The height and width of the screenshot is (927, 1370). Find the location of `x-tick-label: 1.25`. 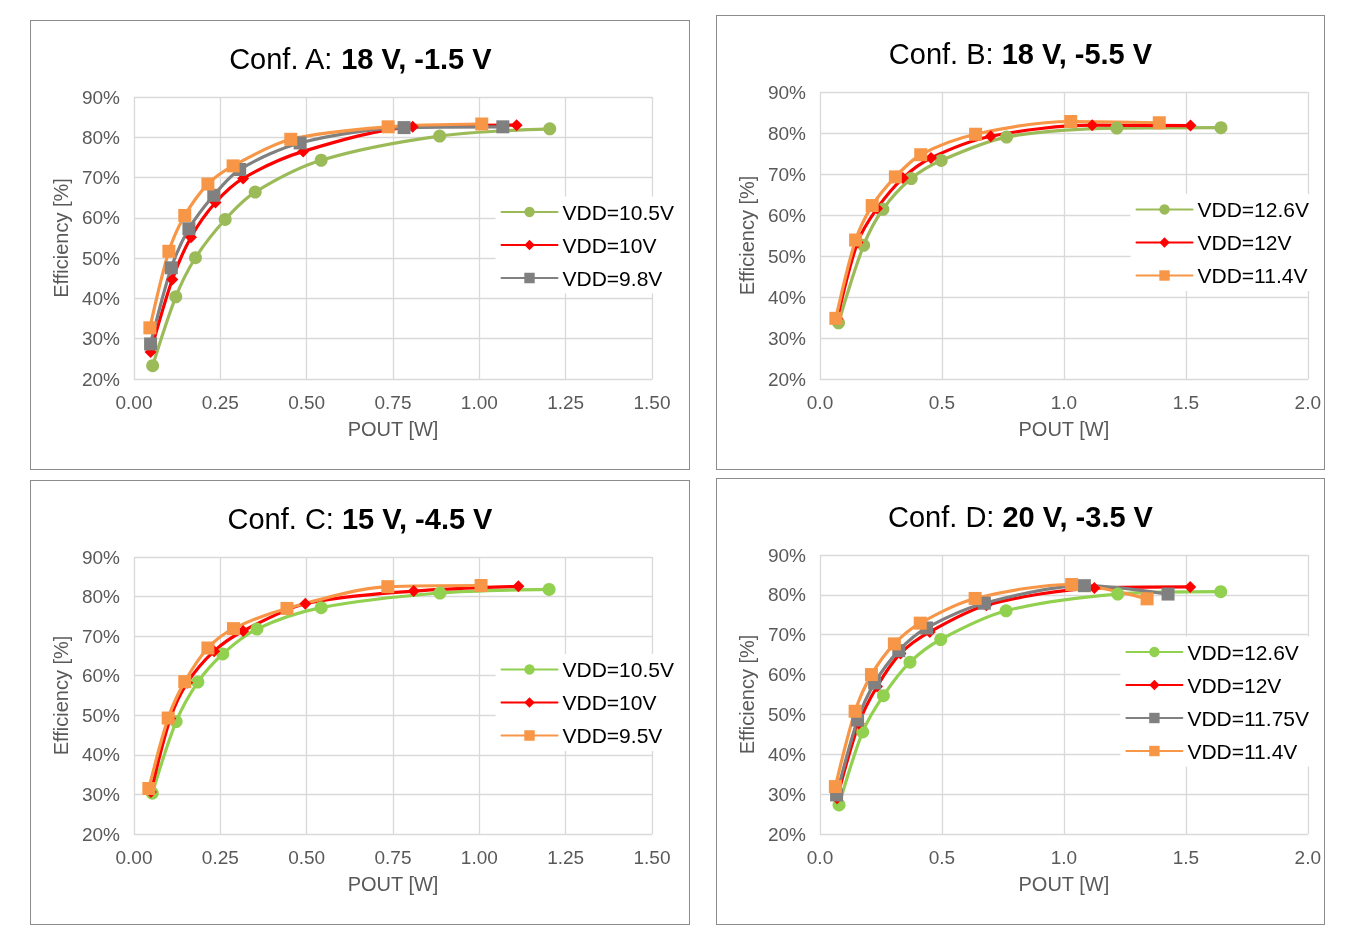

x-tick-label: 1.25 is located at coordinates (566, 402).